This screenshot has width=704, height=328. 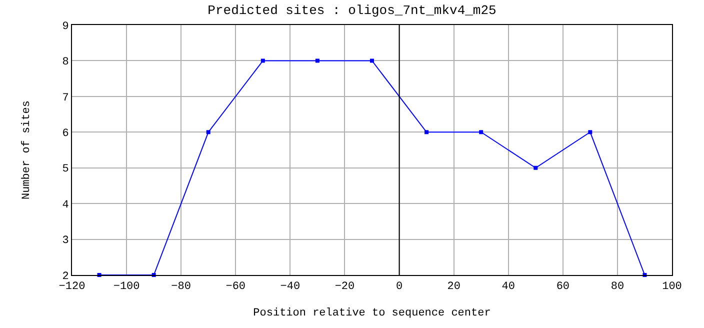 What do you see at coordinates (563, 287) in the screenshot?
I see `x-tick-label: 60` at bounding box center [563, 287].